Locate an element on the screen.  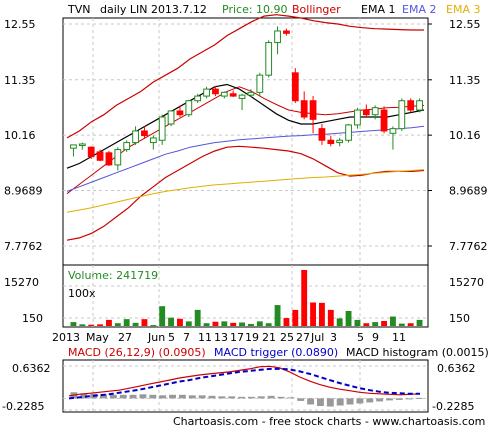
x-axis-label: Jun is located at coordinates (156, 337).